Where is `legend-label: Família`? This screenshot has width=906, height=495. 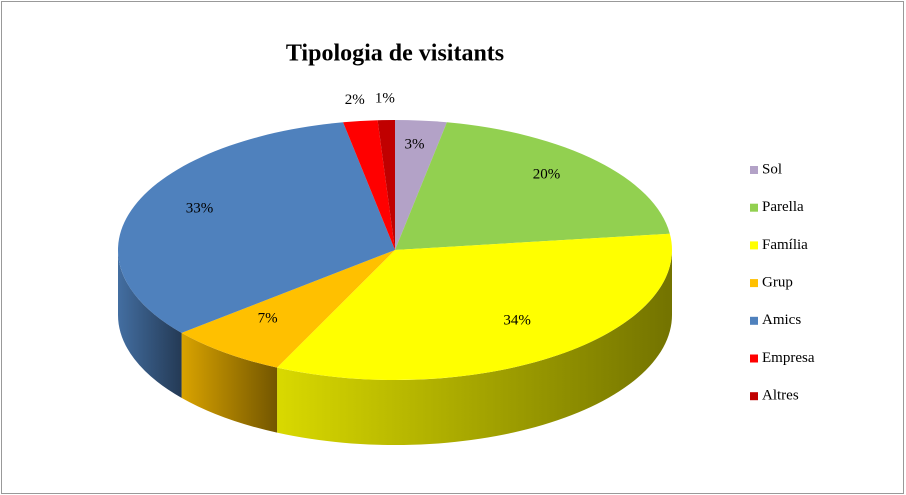
legend-label: Família is located at coordinates (785, 245).